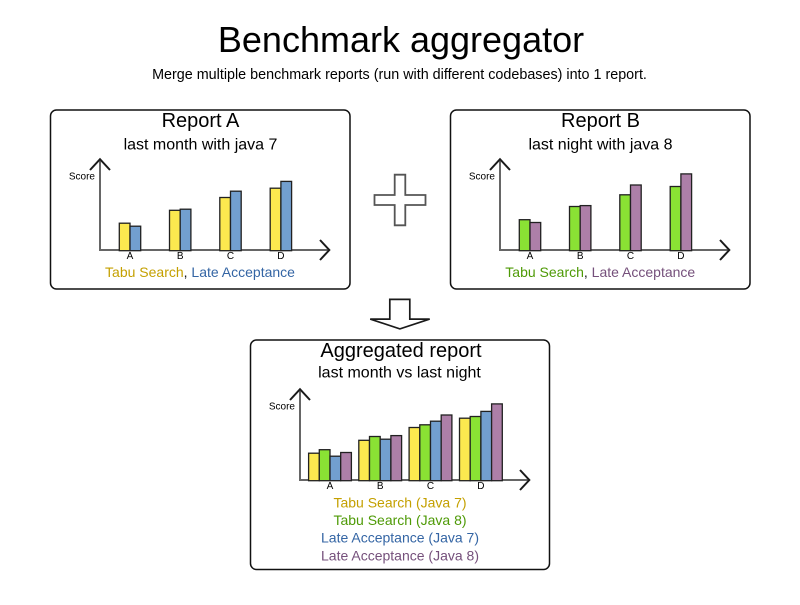 The width and height of the screenshot is (800, 605). What do you see at coordinates (201, 121) in the screenshot?
I see `svg-text: Report A` at bounding box center [201, 121].